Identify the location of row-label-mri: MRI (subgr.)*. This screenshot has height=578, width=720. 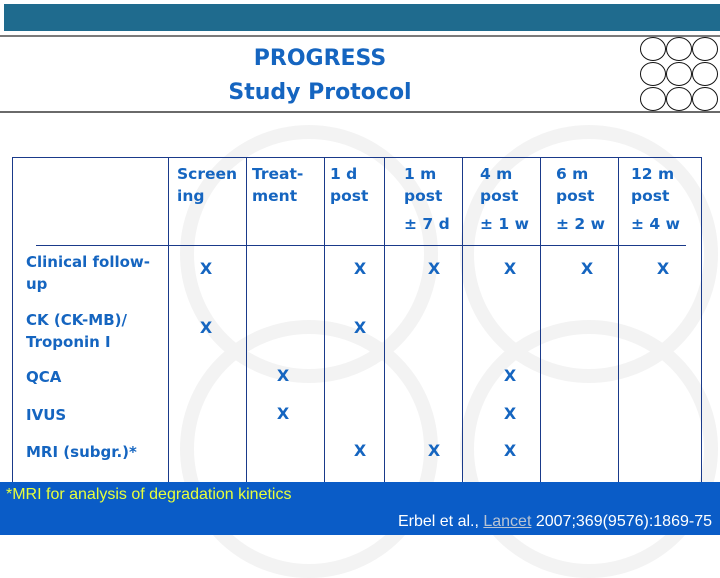
(81, 452).